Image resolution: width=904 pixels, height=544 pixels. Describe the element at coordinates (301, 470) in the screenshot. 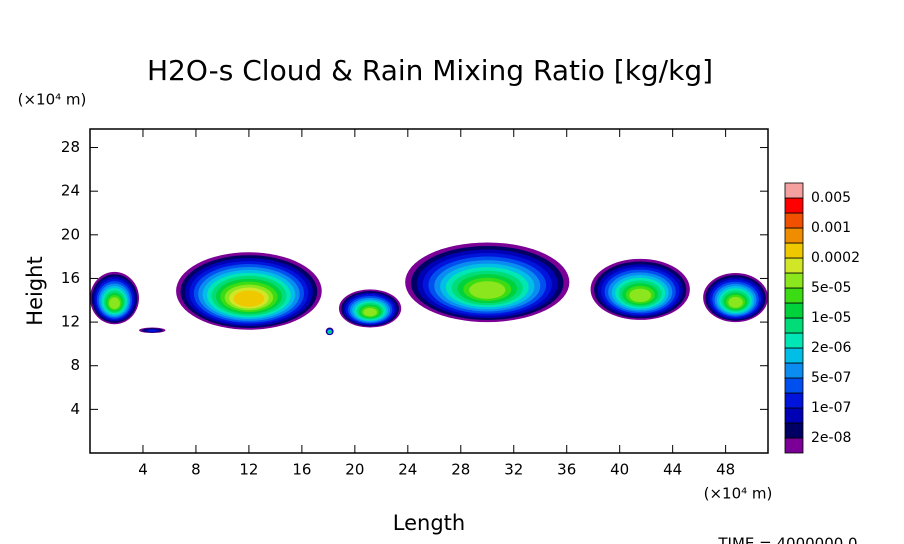

I see `x-tick-label: 16` at that location.